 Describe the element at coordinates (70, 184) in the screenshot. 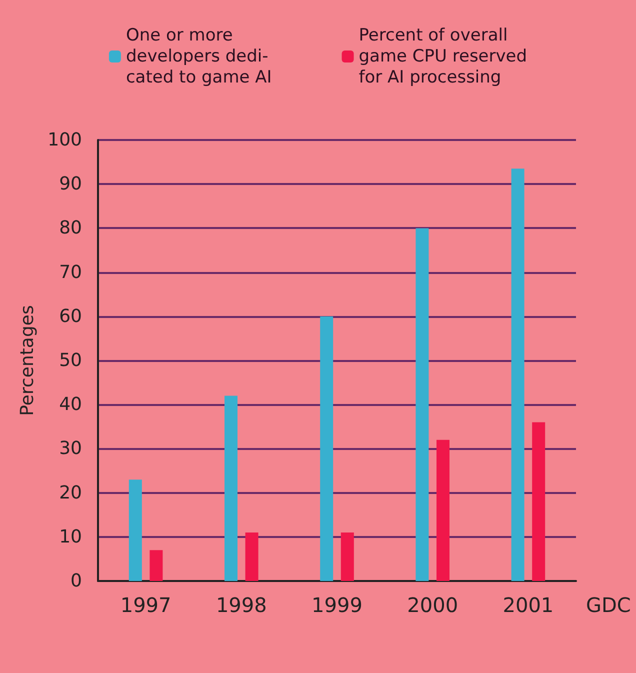

I see `y-tick-label: 90` at that location.